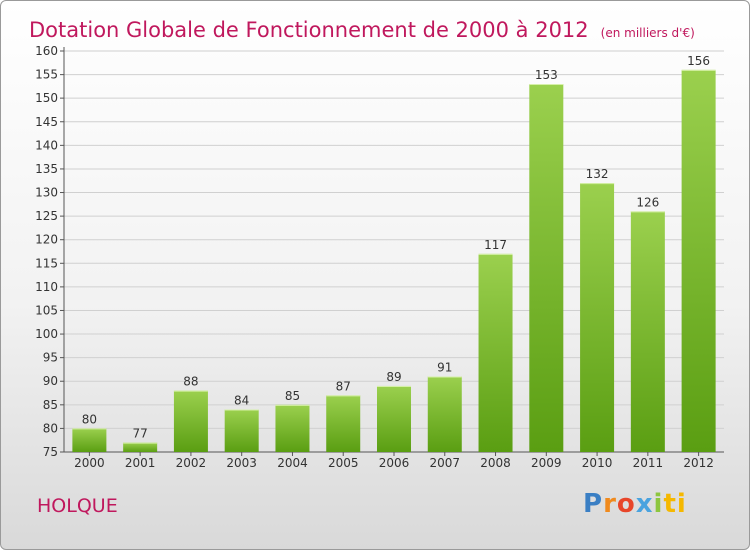 Image resolution: width=750 pixels, height=550 pixels. I want to click on x-tick-label: 2002, so click(191, 463).